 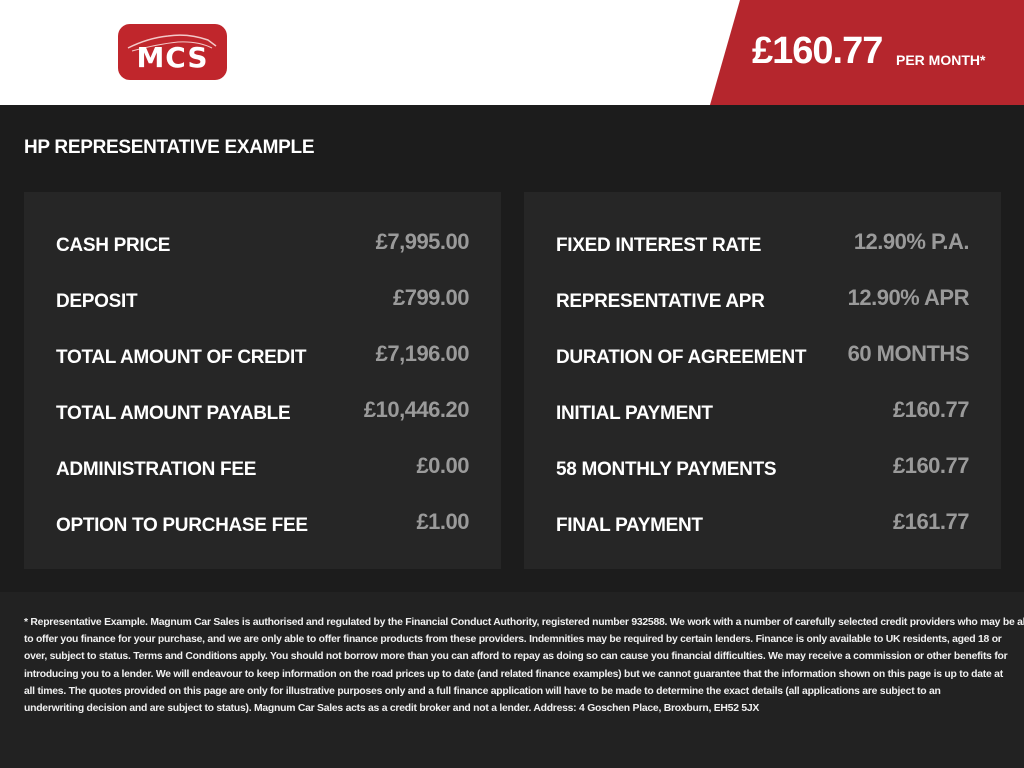 What do you see at coordinates (431, 297) in the screenshot?
I see `finance-value: £799.00` at bounding box center [431, 297].